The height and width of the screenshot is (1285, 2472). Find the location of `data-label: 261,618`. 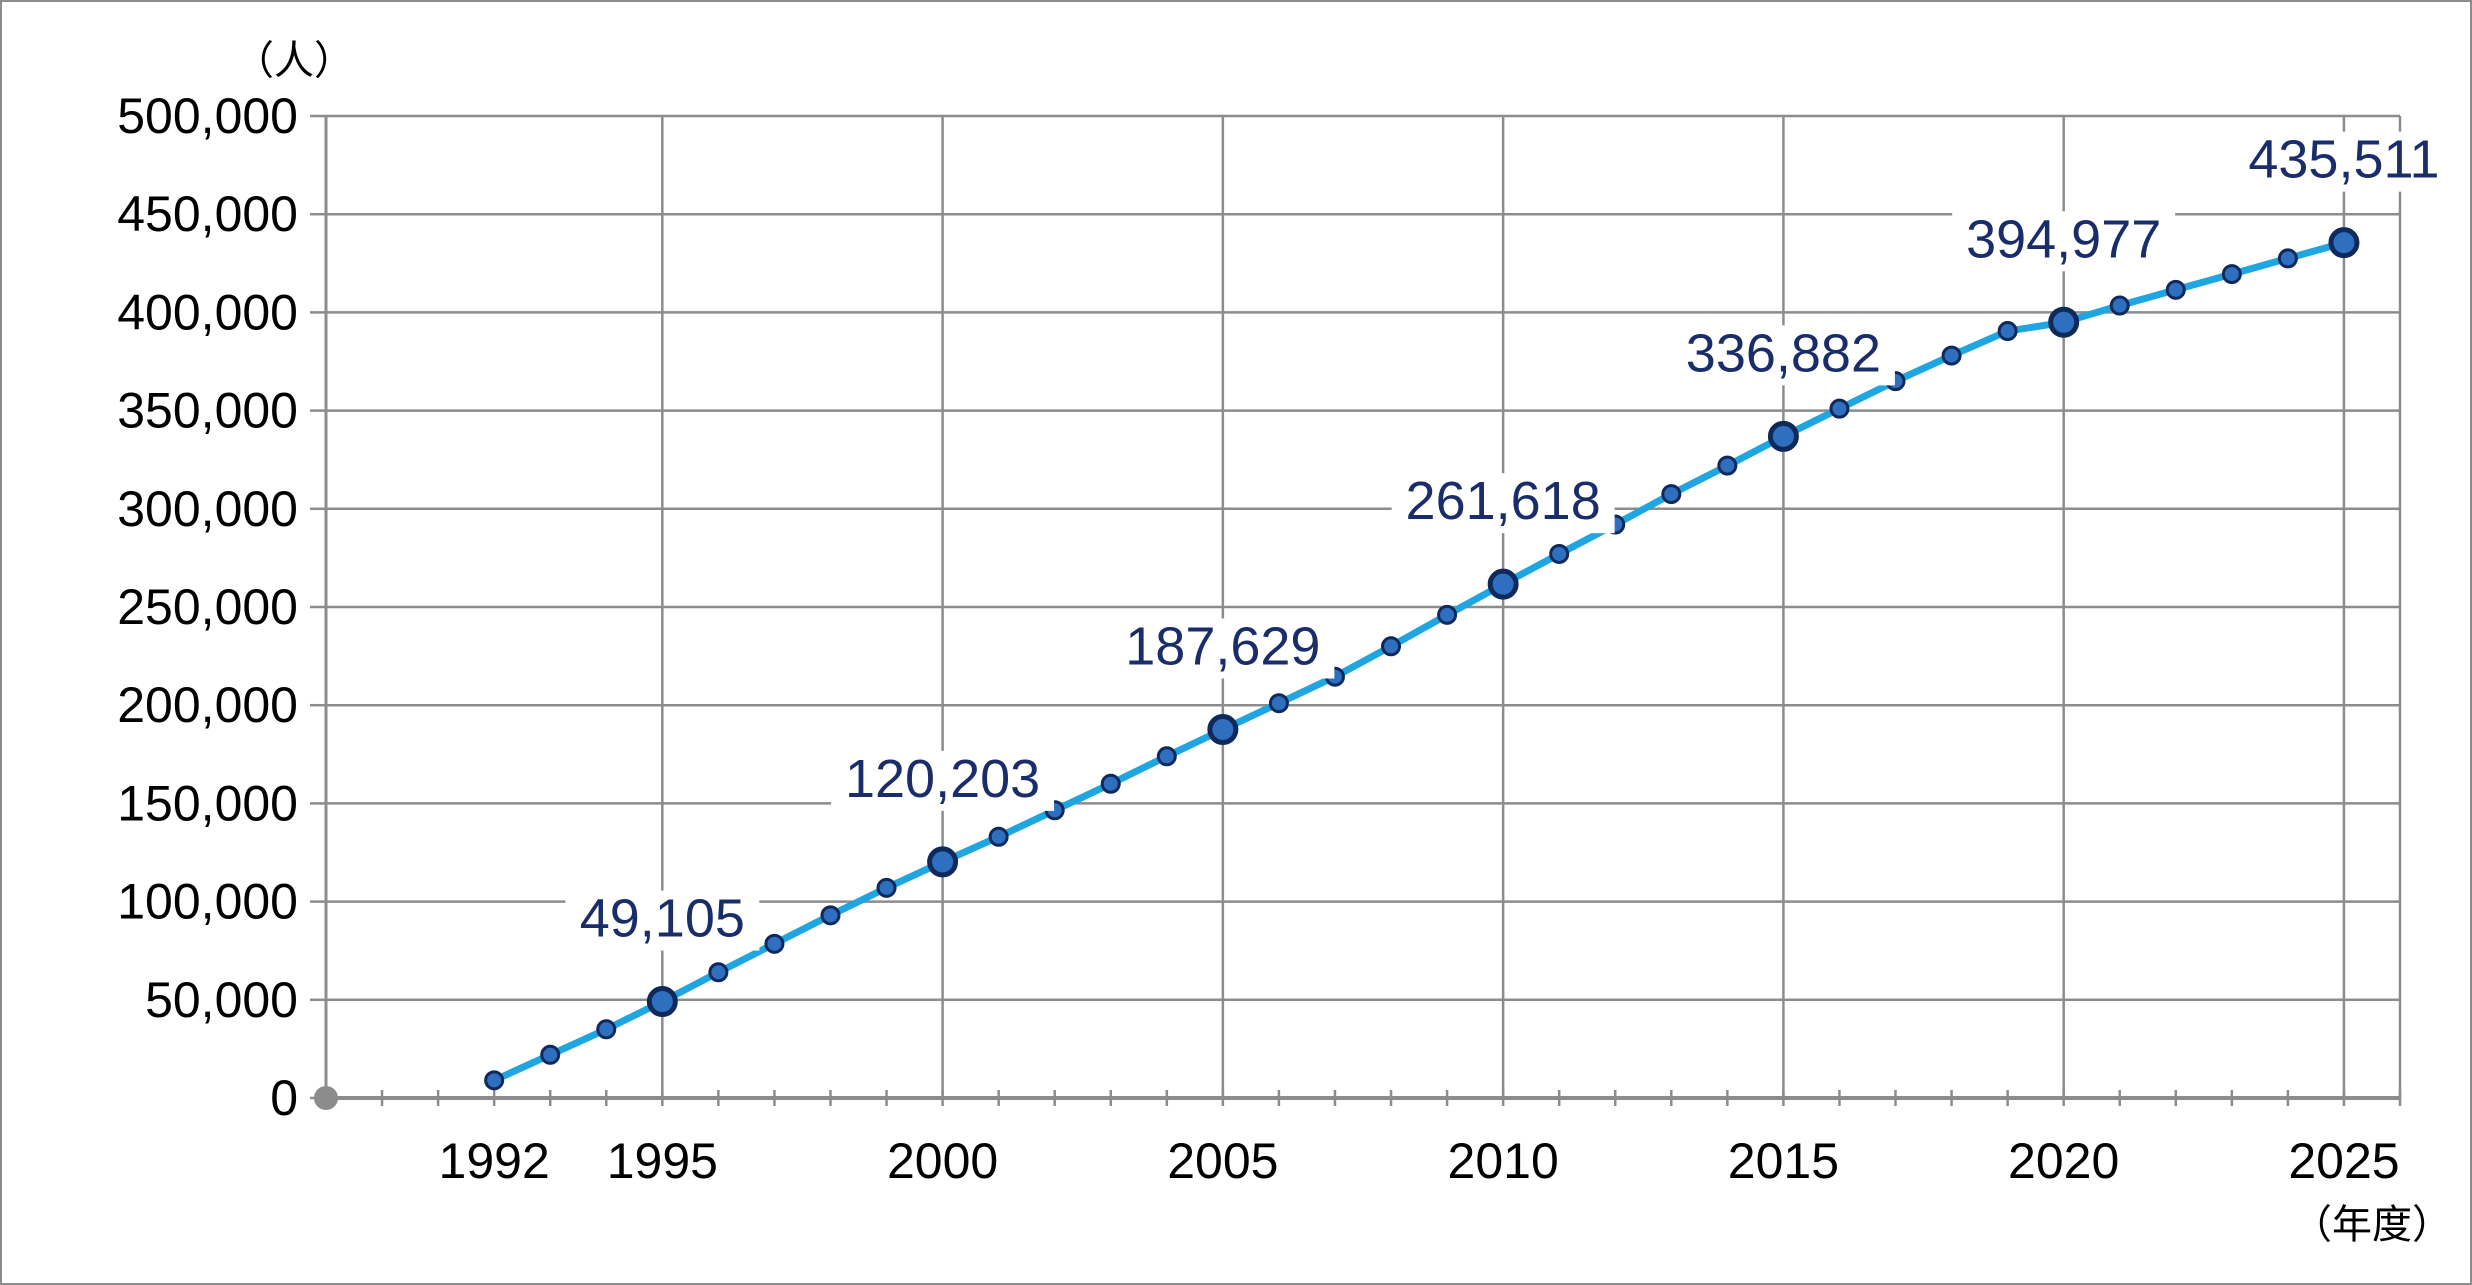

data-label: 261,618 is located at coordinates (1503, 501).